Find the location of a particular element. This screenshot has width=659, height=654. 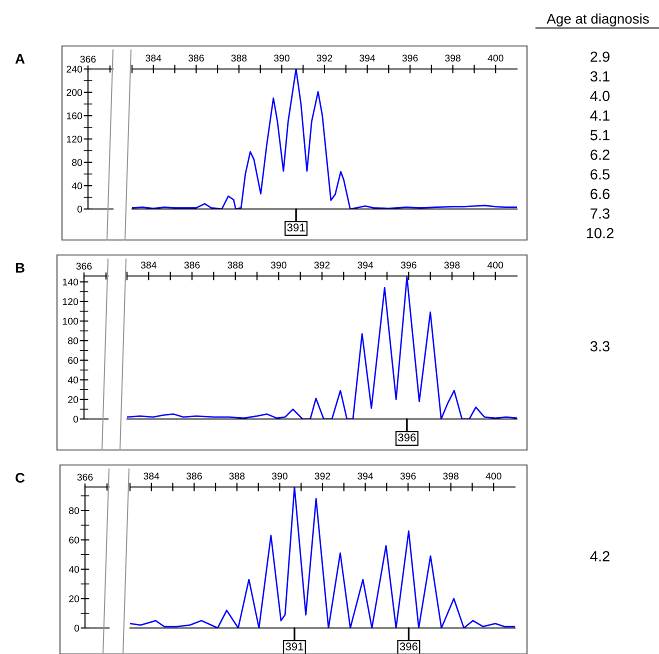

text: 6.6 is located at coordinates (600, 194).